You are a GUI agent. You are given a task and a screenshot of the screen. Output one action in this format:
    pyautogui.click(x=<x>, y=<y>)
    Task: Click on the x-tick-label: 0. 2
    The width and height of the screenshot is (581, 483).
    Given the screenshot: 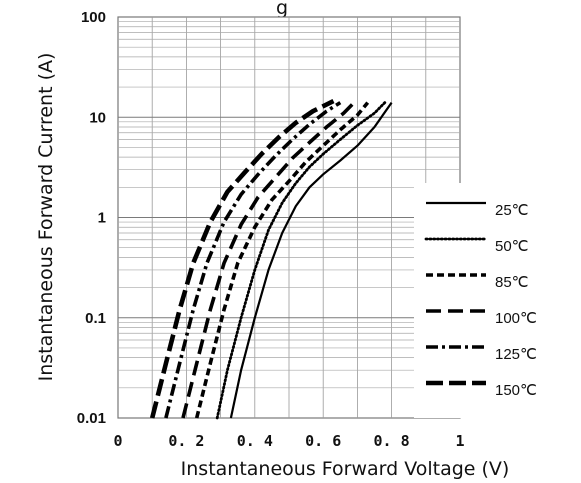 What is the action you would take?
    pyautogui.click(x=186, y=441)
    